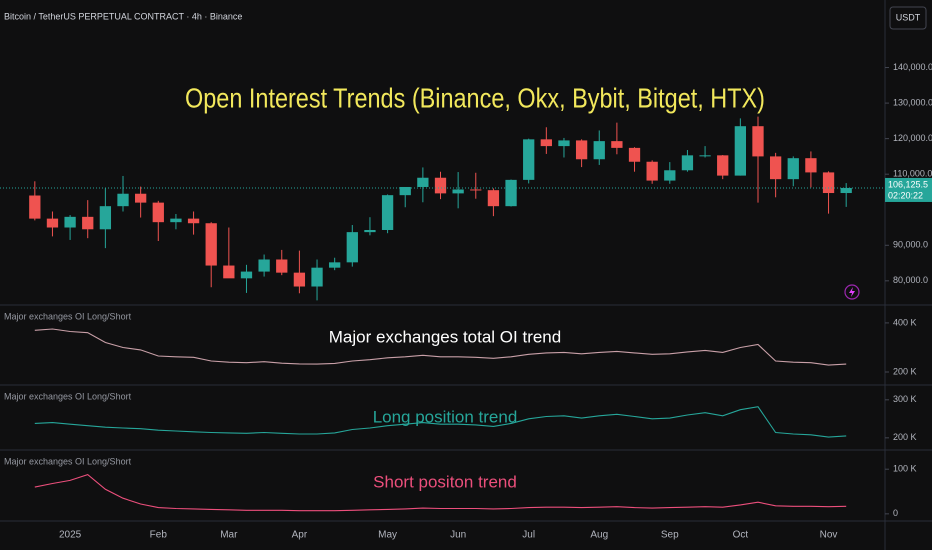 Image resolution: width=932 pixels, height=550 pixels. I want to click on pane-title: Short positon trend, so click(445, 481).